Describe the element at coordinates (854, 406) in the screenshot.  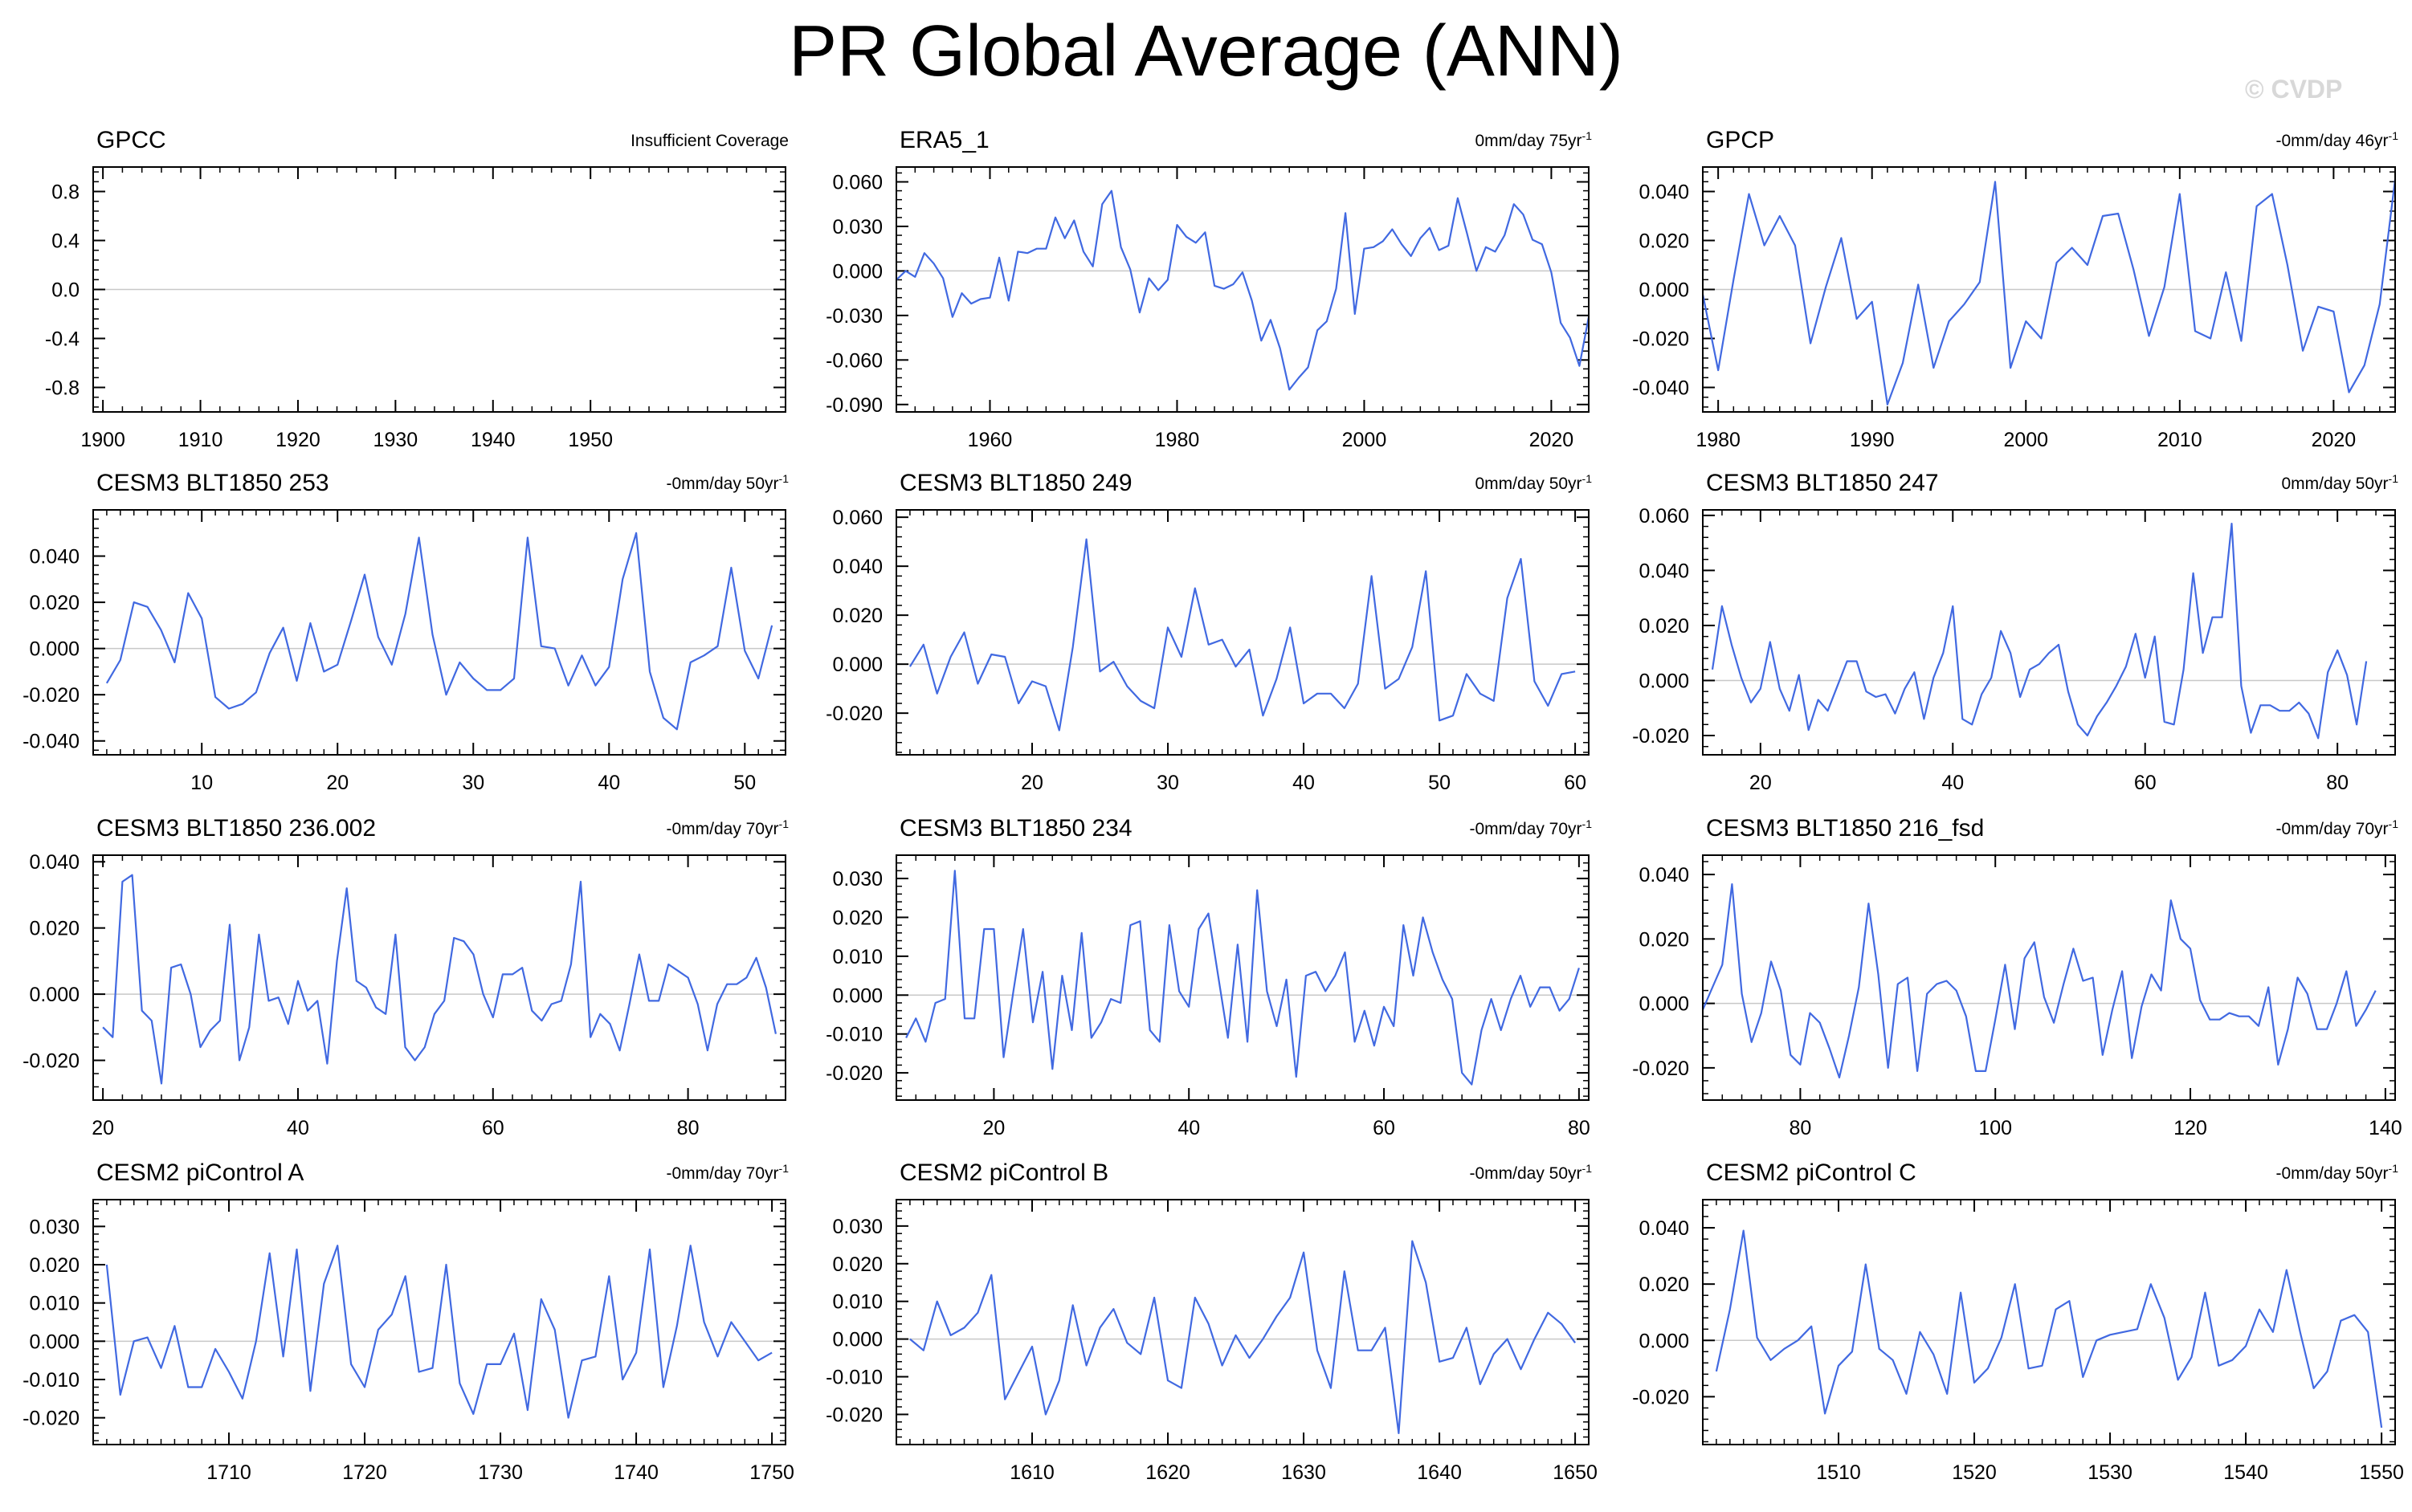
I see `y-tick-label: -0.090` at that location.